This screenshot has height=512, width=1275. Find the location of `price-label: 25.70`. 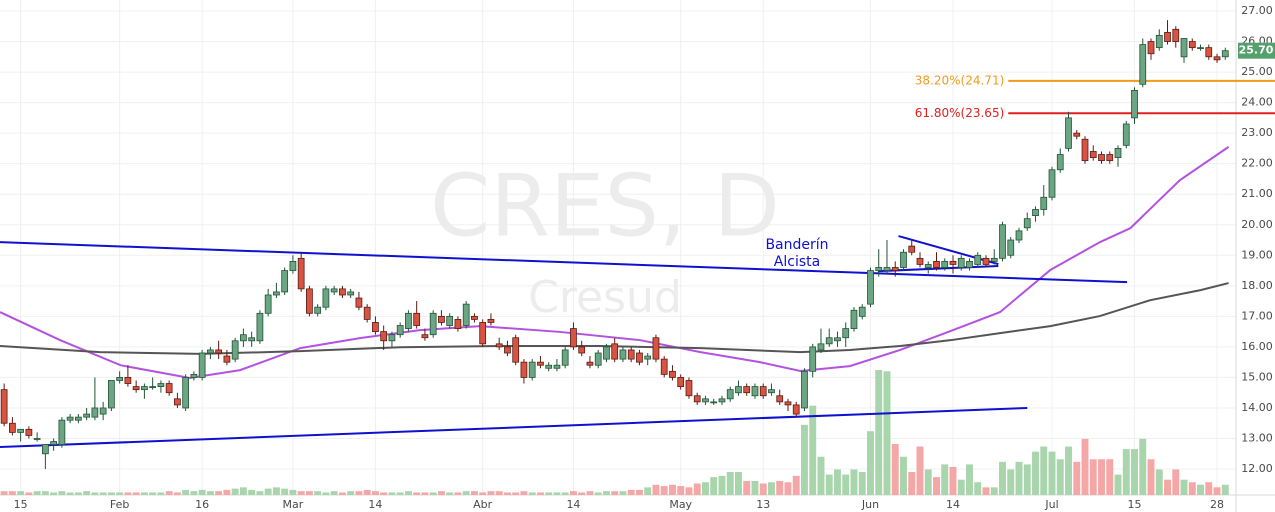

price-label: 25.70 is located at coordinates (1256, 50).